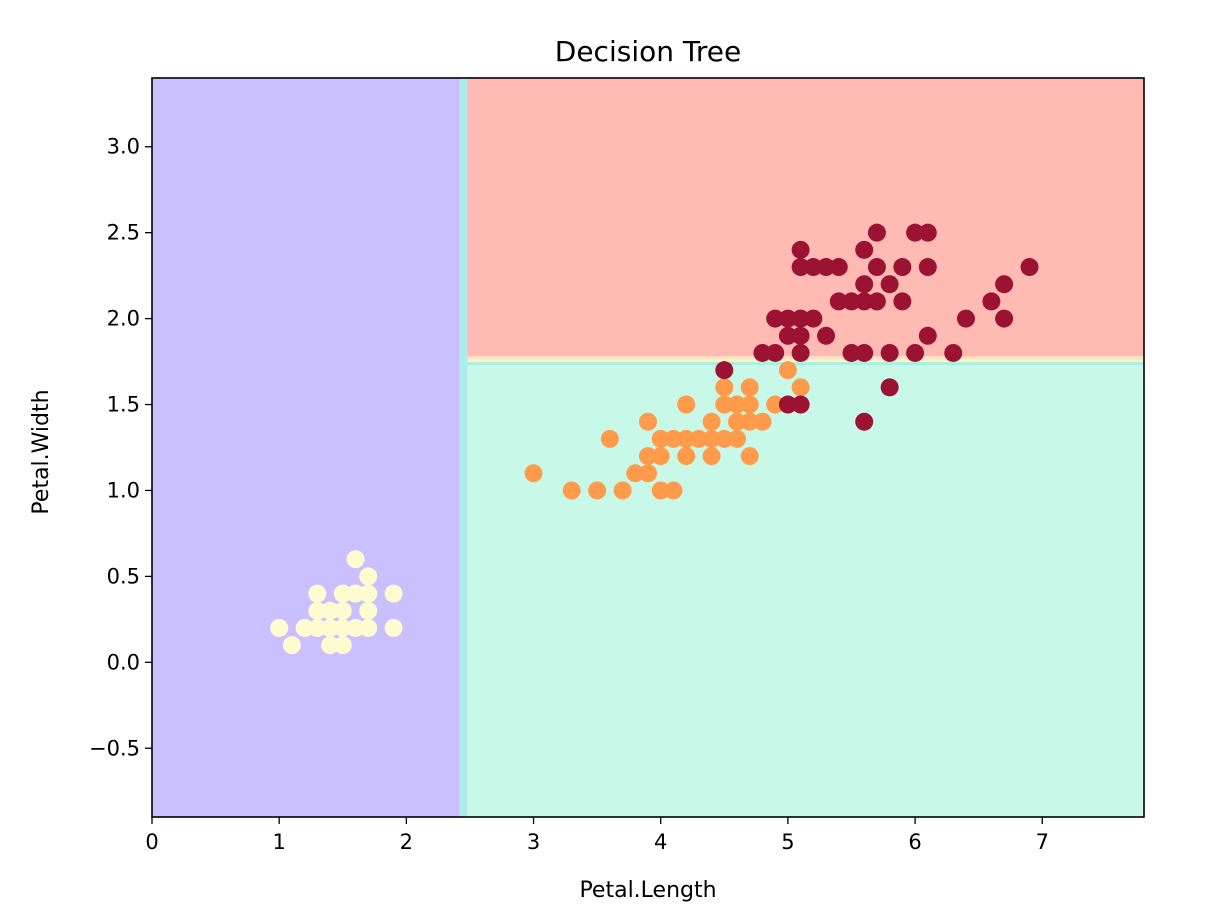  I want to click on x-tick-label: 2, so click(406, 842).